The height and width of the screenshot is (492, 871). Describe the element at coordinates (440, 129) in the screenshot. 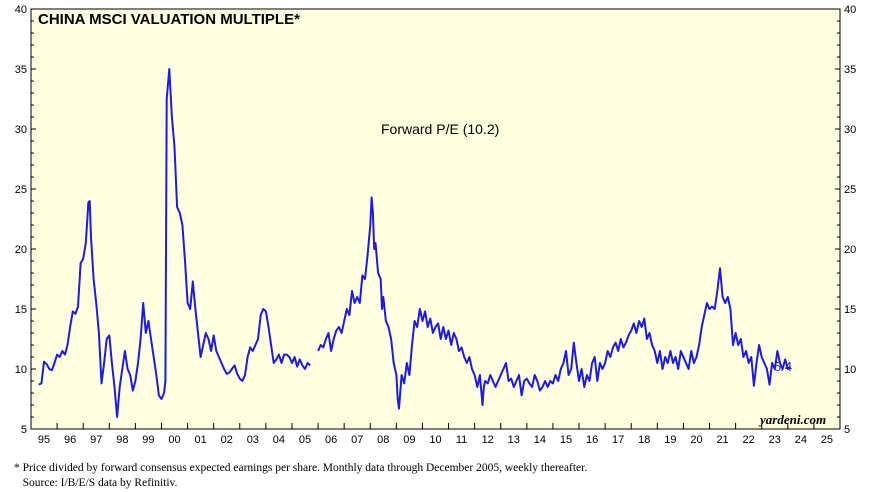

I see `series-label: Forward P/E (10.2)` at that location.